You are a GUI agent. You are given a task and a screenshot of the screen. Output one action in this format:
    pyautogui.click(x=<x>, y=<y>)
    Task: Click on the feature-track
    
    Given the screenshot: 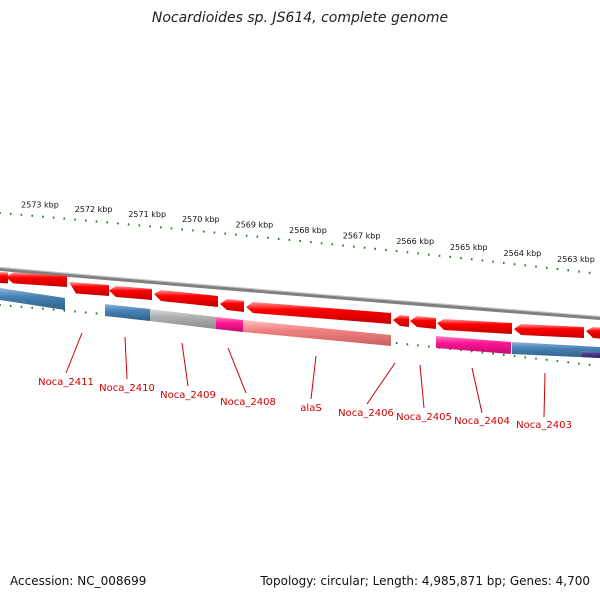 What is the action you would take?
    pyautogui.click(x=300, y=323)
    